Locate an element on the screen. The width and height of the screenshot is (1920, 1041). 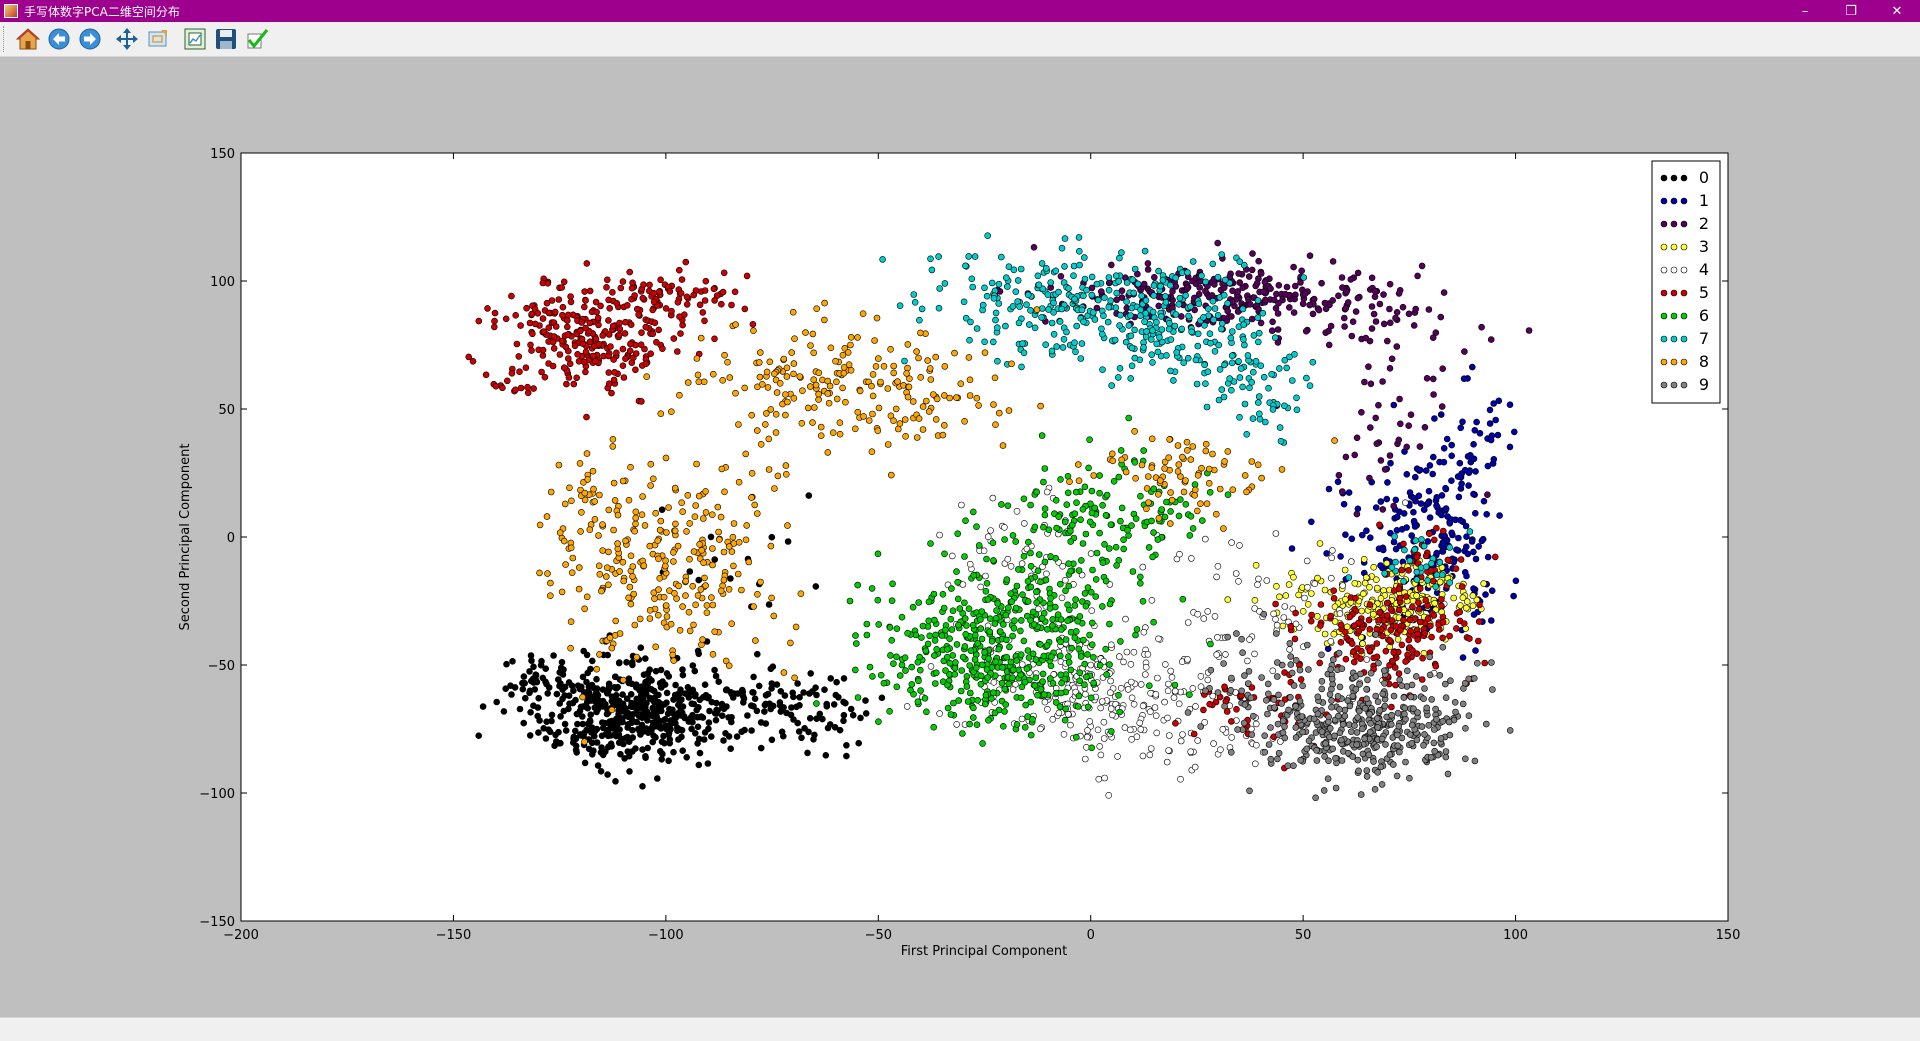
forward-button is located at coordinates (90, 39).